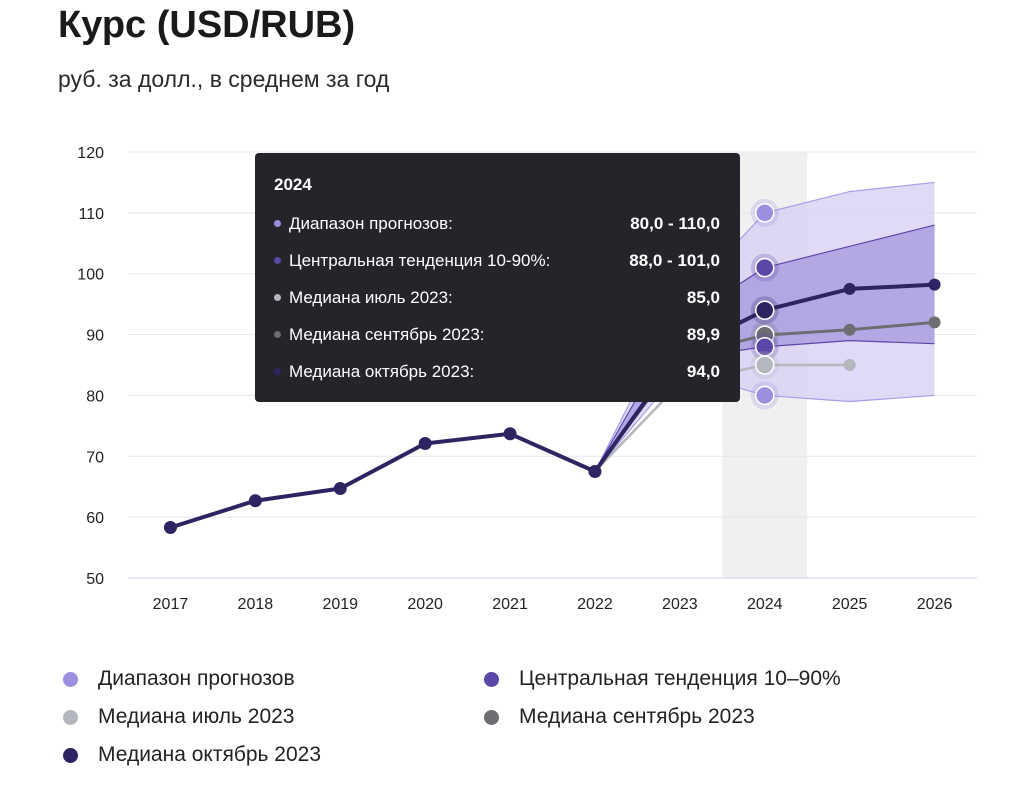 This screenshot has height=810, width=1024. What do you see at coordinates (382, 480) in the screenshot?
I see `history-line` at bounding box center [382, 480].